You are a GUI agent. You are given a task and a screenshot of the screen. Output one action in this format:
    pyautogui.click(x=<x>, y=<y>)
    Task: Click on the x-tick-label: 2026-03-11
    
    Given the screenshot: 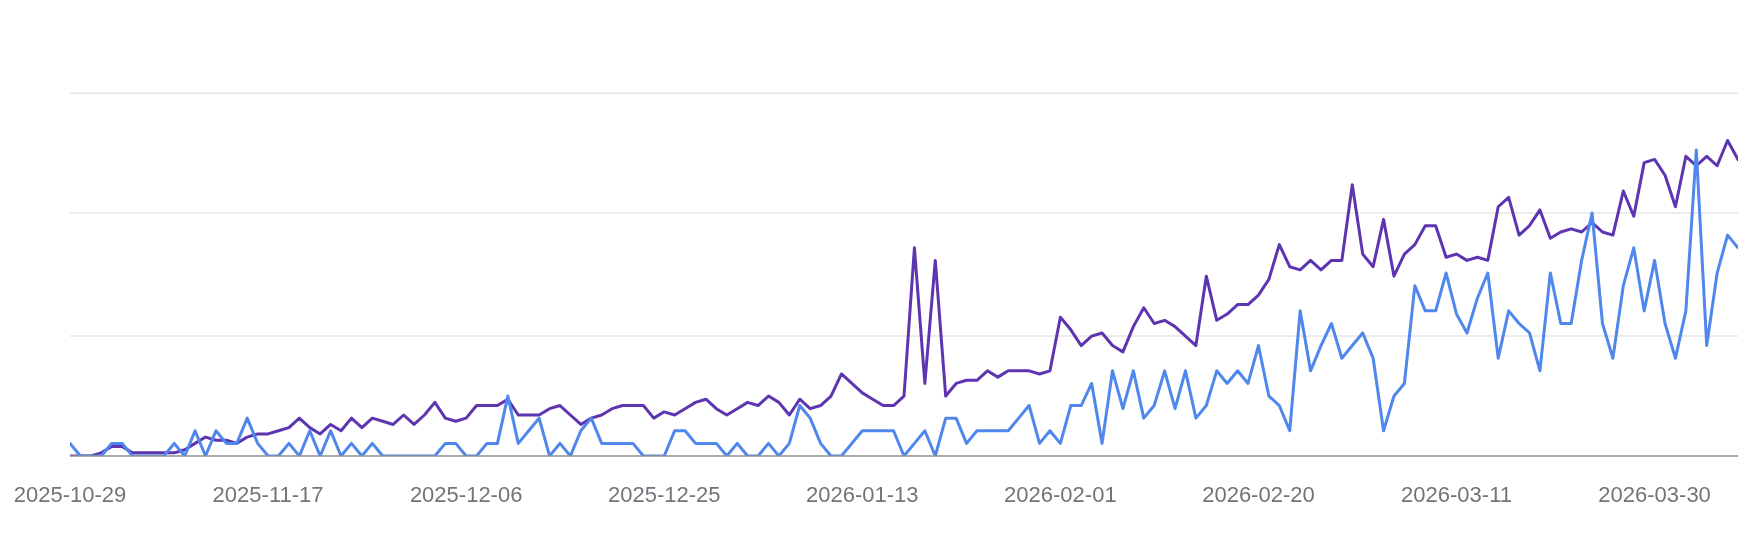 What is the action you would take?
    pyautogui.click(x=1456, y=494)
    